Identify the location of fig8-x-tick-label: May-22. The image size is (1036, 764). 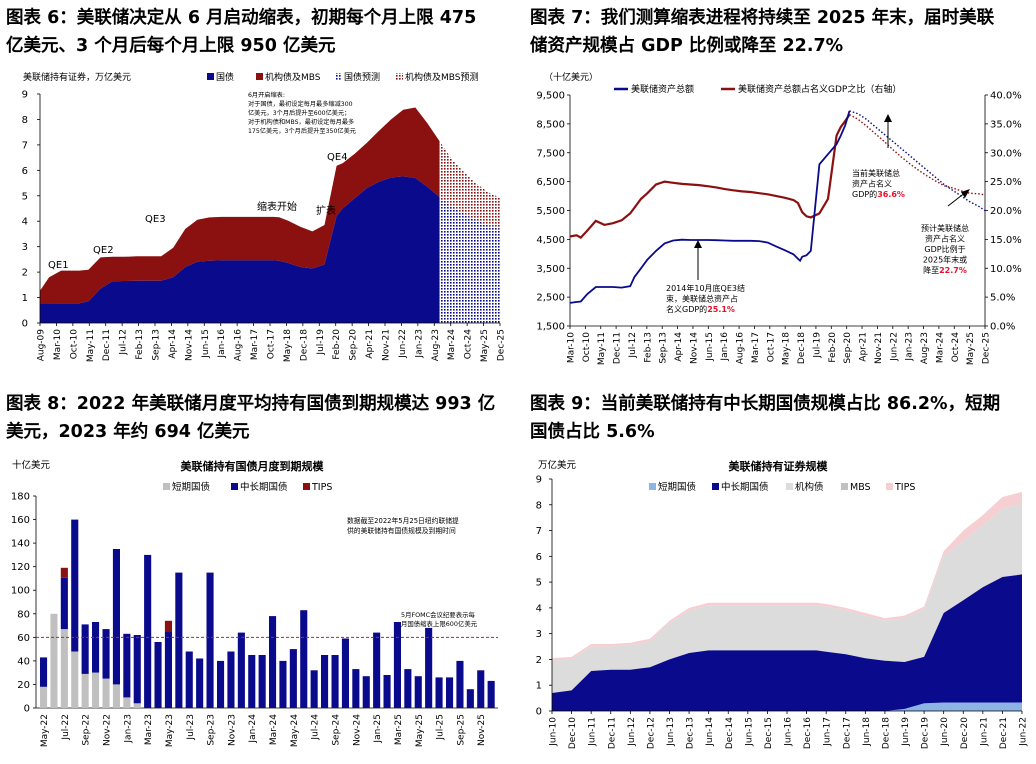
(45, 730).